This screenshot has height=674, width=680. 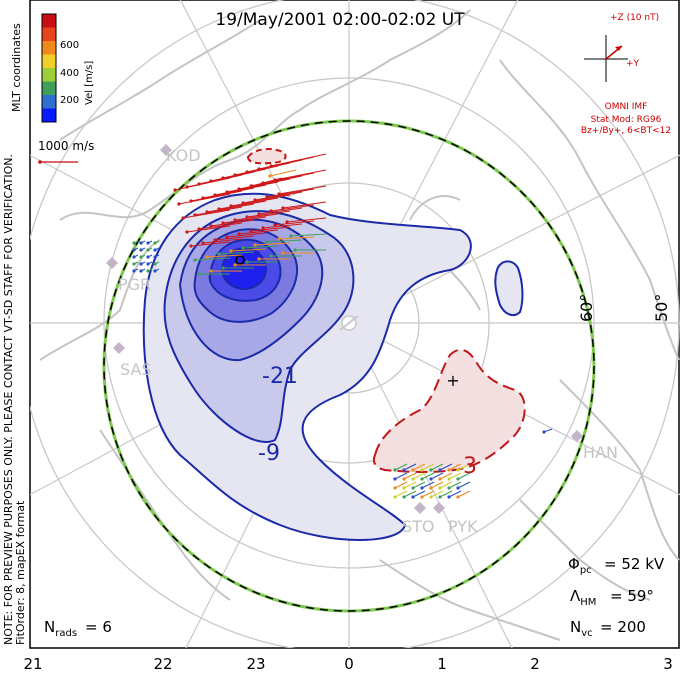 I want to click on velocity-colorbar, so click(x=49, y=68).